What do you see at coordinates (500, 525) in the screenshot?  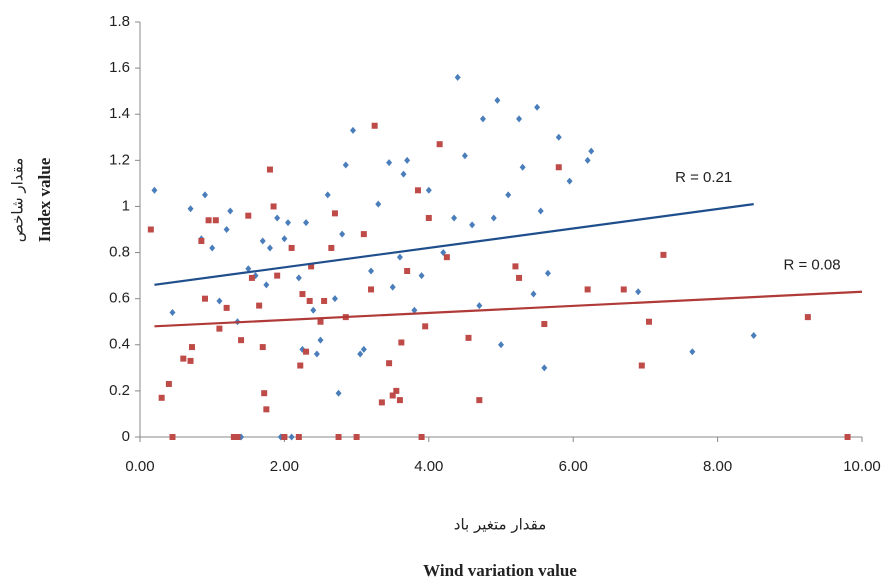 I see `x-axis-label-fa: مقدار متغير باد` at bounding box center [500, 525].